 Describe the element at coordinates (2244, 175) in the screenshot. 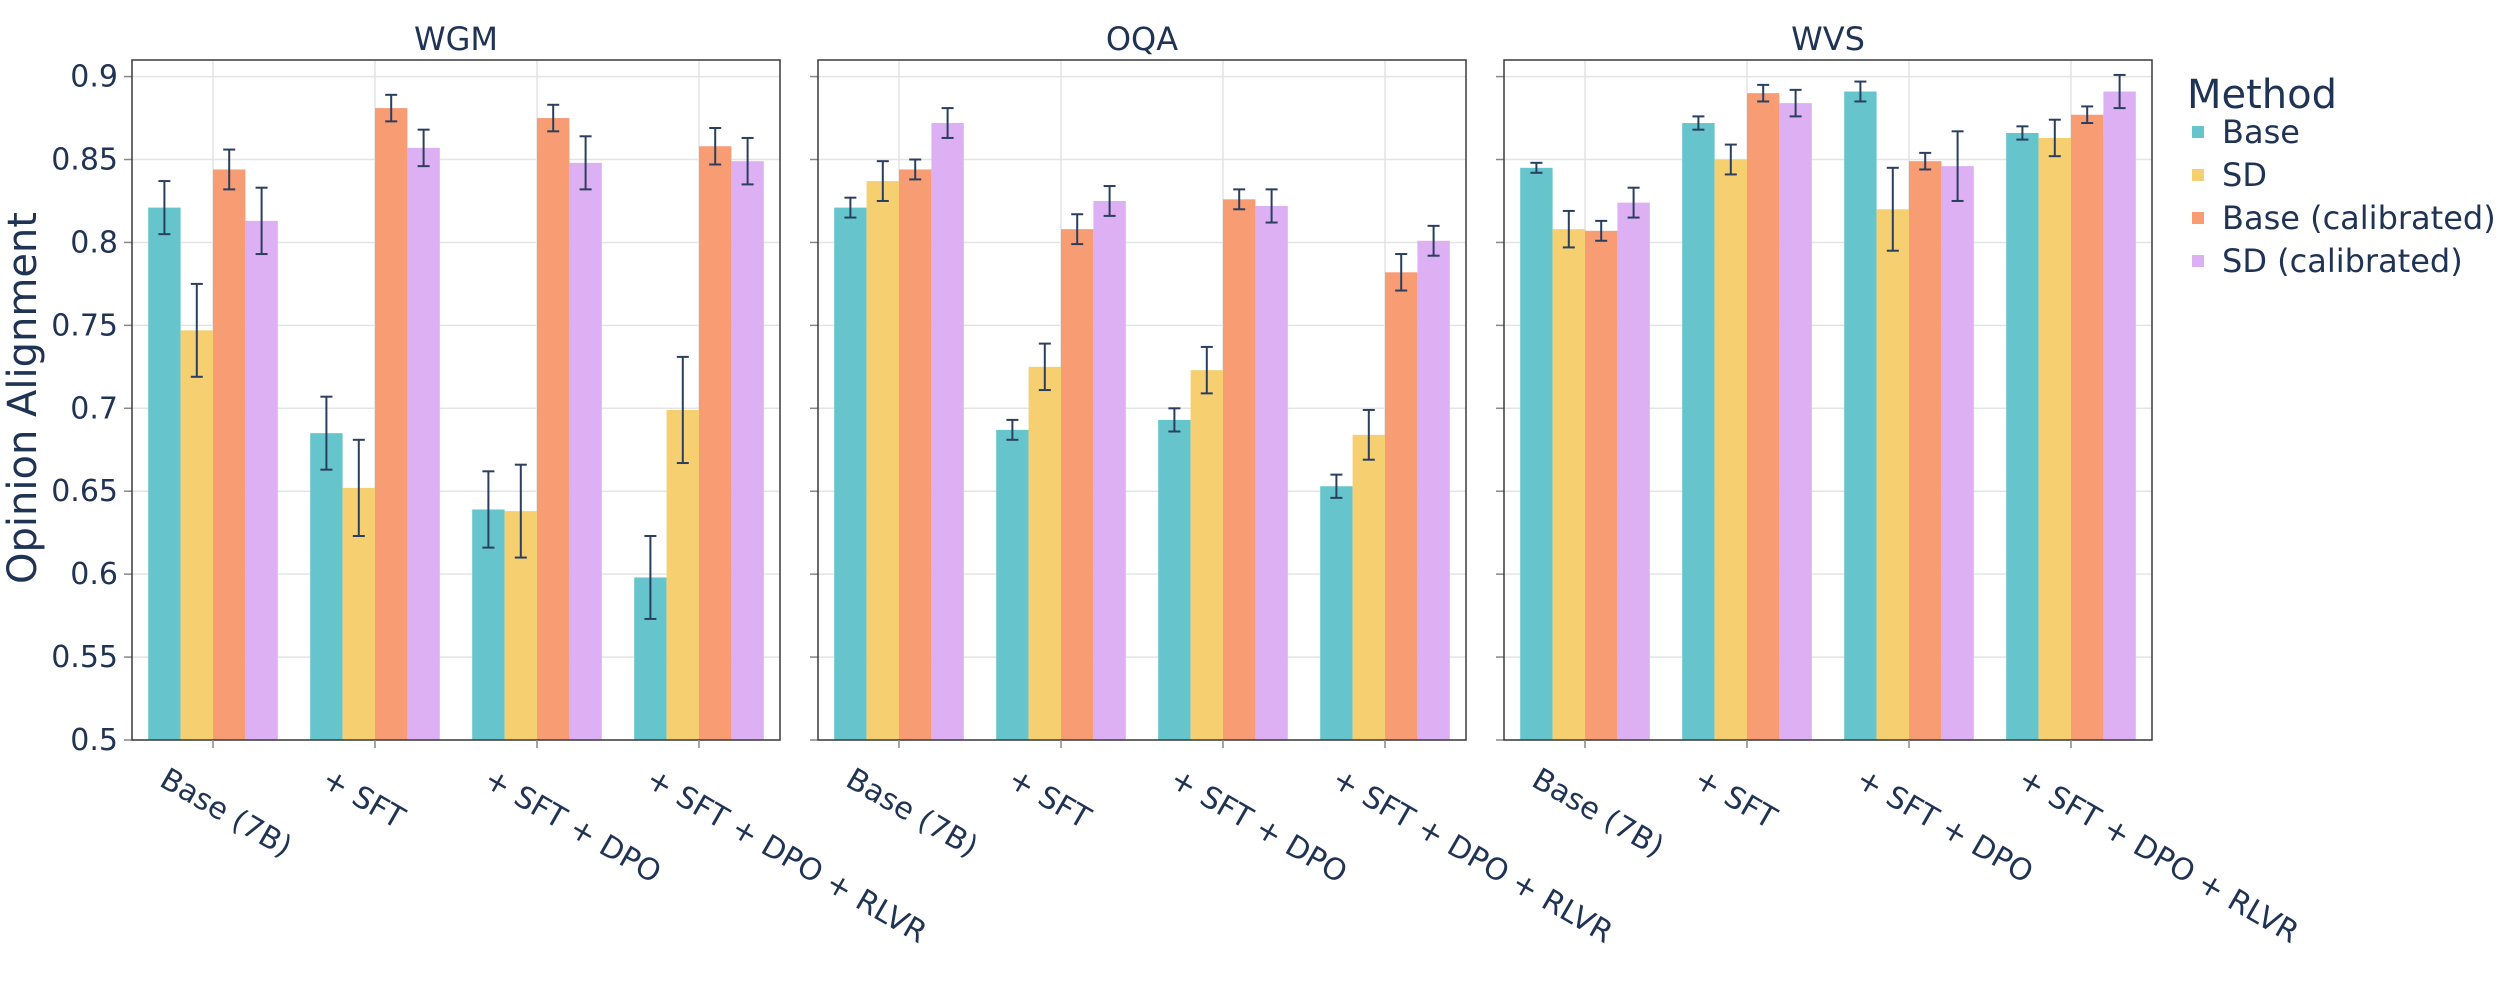

I see `legend-entry: SD` at that location.